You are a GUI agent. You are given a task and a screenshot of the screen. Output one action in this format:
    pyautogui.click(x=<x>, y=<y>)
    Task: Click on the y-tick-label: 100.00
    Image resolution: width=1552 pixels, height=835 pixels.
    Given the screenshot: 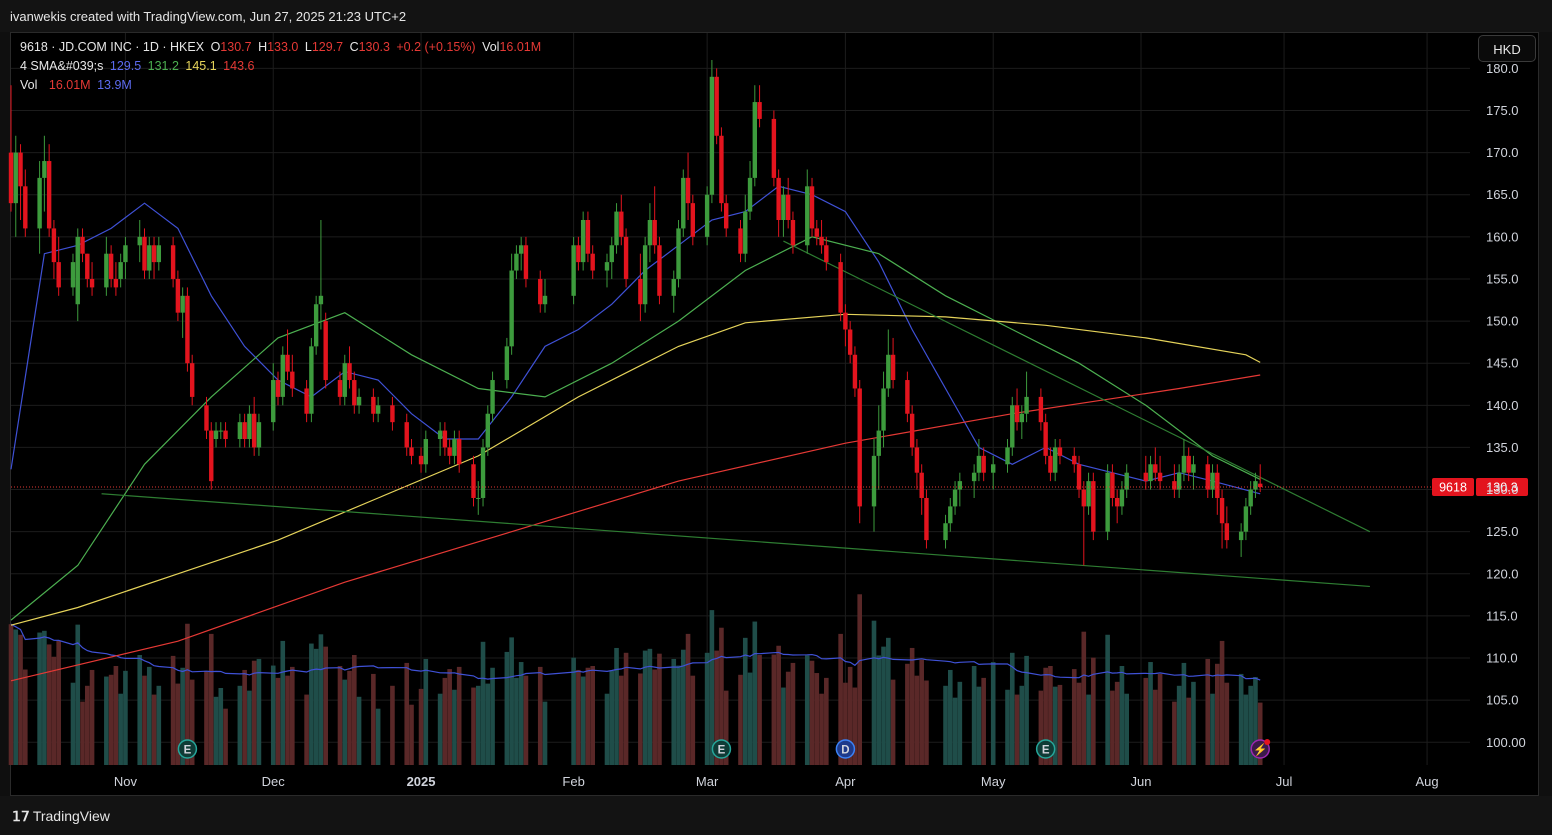 What is the action you would take?
    pyautogui.click(x=1506, y=742)
    